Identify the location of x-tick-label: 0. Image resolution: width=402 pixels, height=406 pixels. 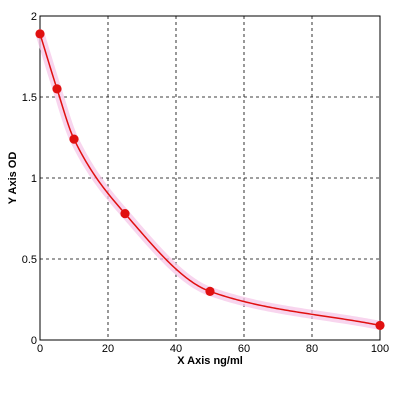
(40, 349).